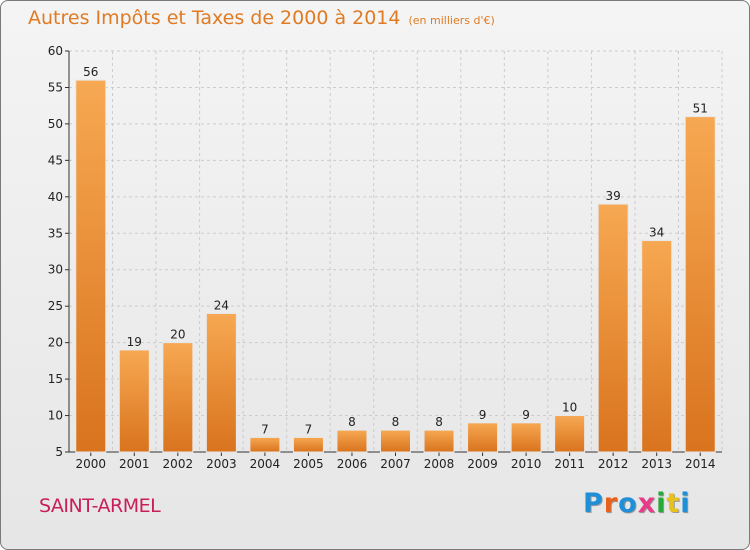 The height and width of the screenshot is (550, 750). Describe the element at coordinates (395, 441) in the screenshot. I see `bar-2007` at that location.